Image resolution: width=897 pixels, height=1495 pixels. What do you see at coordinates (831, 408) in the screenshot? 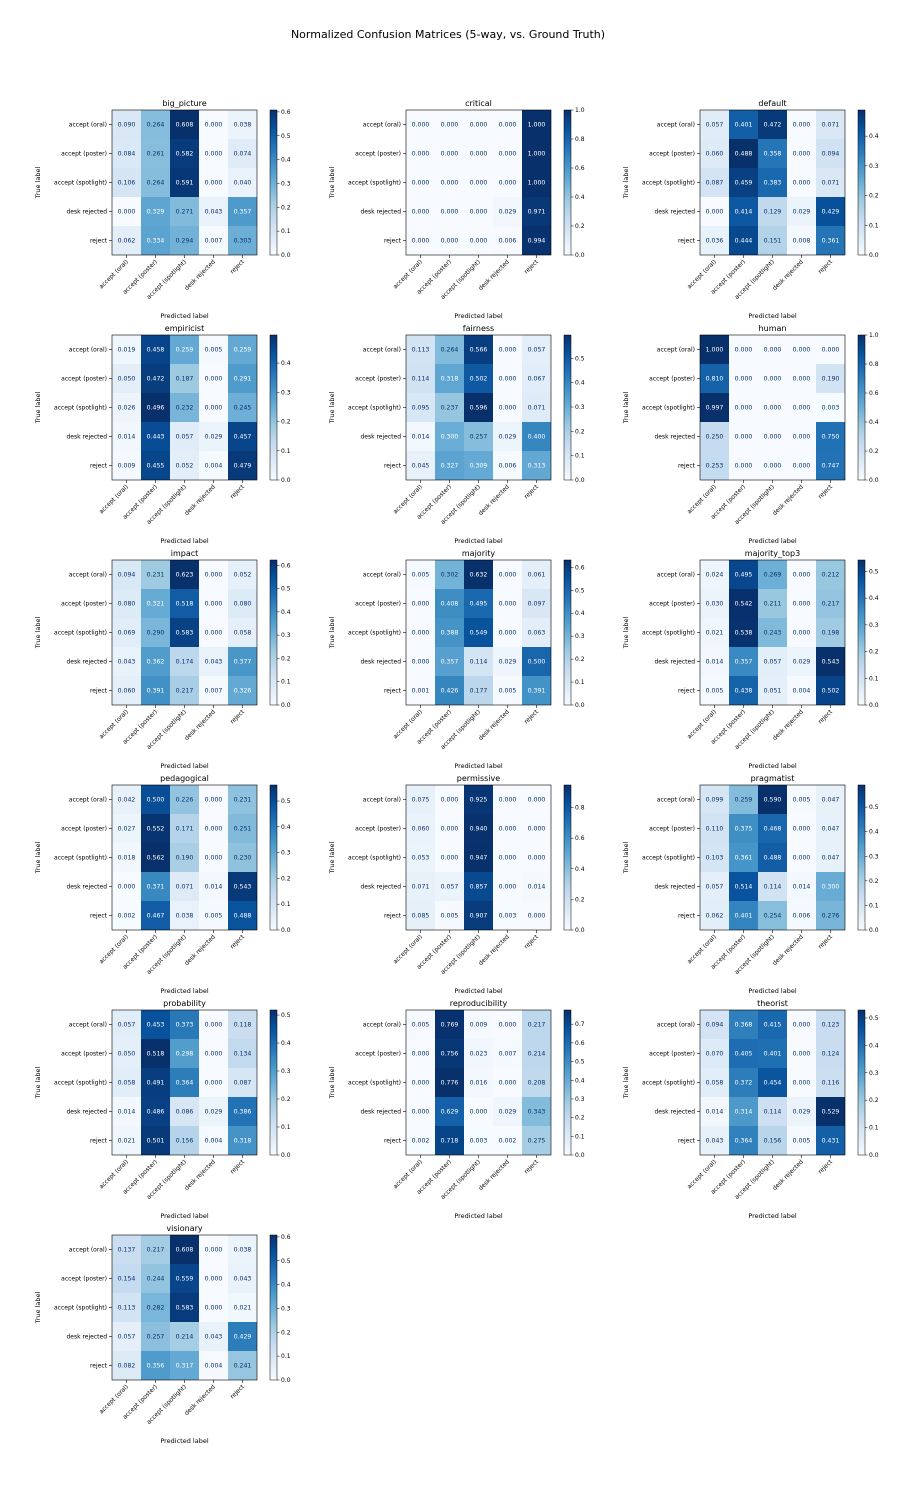
I see `cell-value: 0.003` at bounding box center [831, 408].